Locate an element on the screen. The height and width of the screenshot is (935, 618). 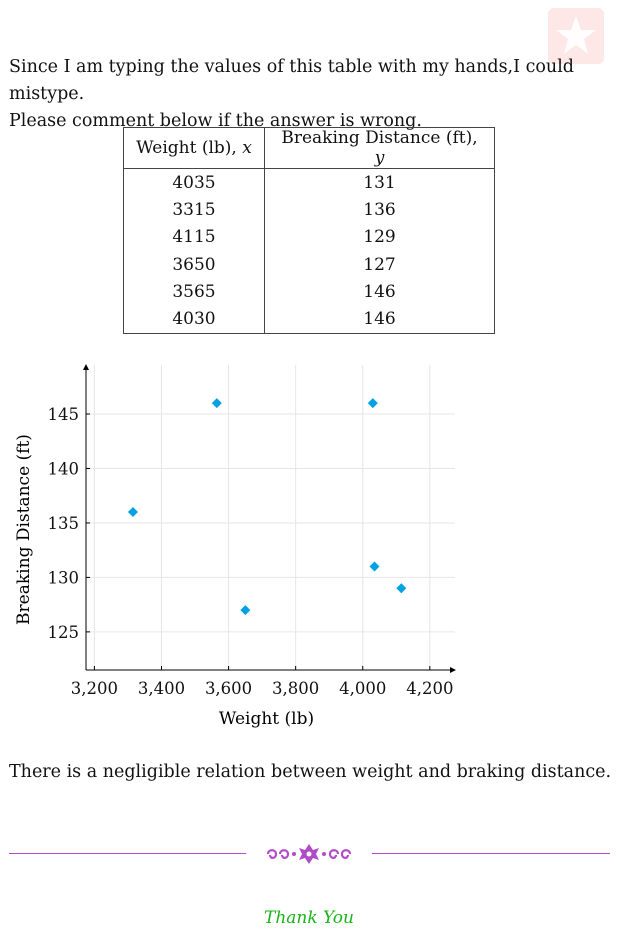
x-axis-arrow-icon is located at coordinates (453, 670).